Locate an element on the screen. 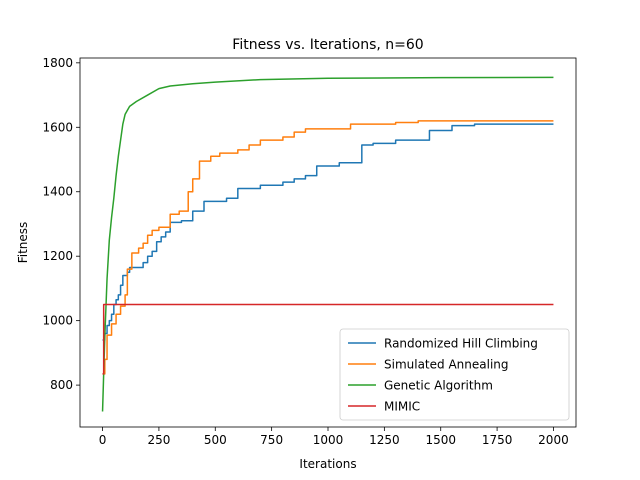  x-tick-label: 500 is located at coordinates (215, 440).